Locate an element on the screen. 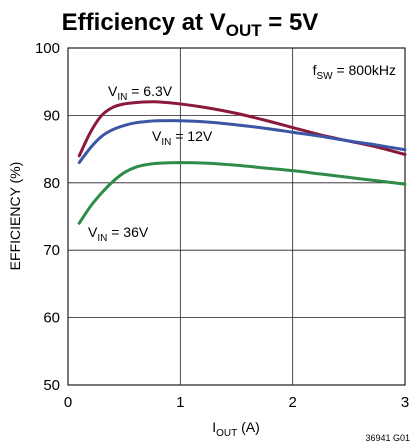  y-tick-label: 100 is located at coordinates (47, 48).